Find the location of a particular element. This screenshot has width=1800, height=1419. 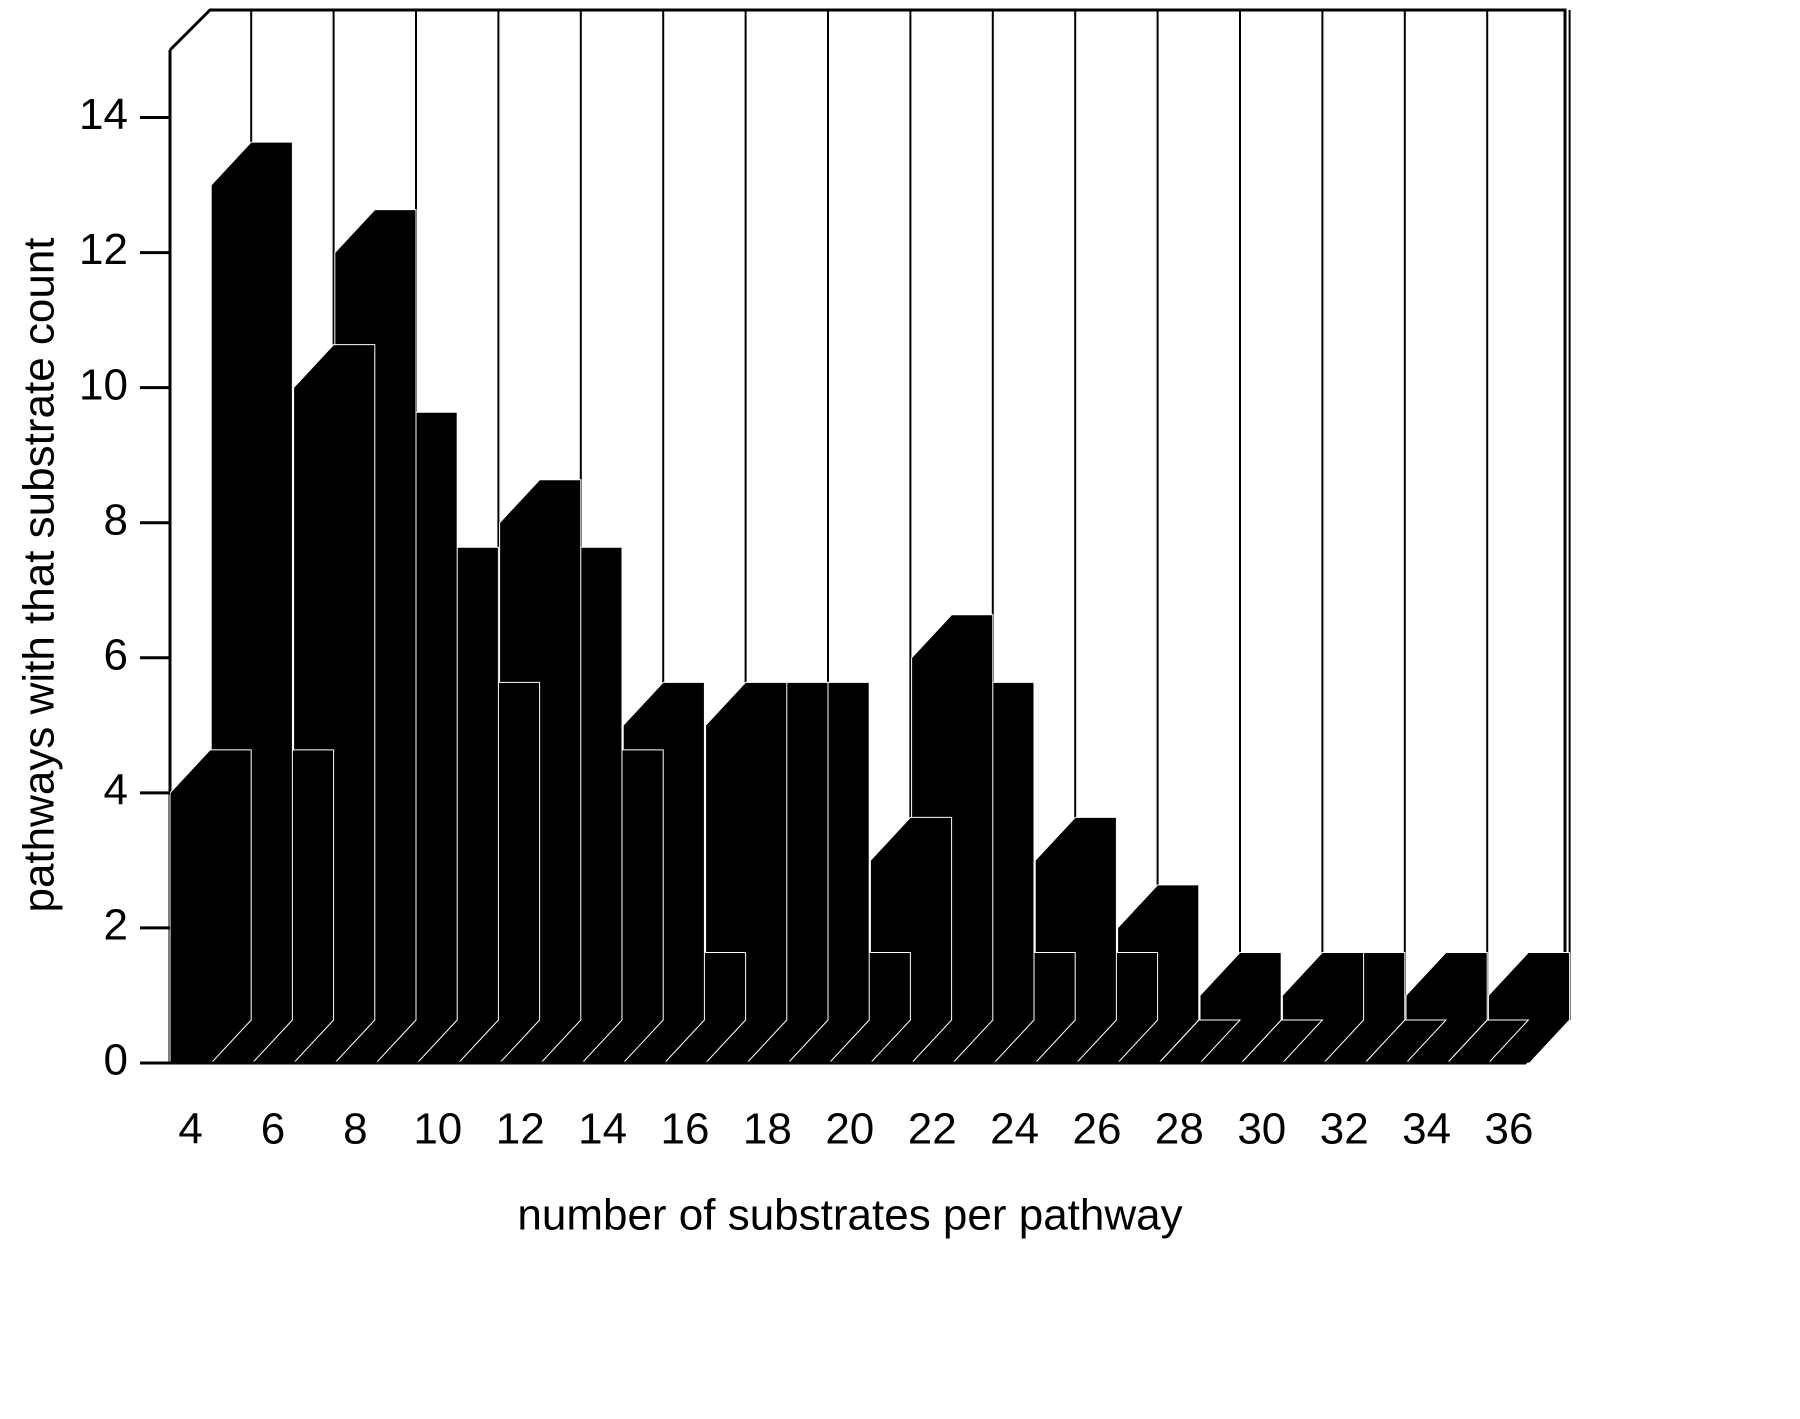

y-tick-label: 8 is located at coordinates (116, 519).